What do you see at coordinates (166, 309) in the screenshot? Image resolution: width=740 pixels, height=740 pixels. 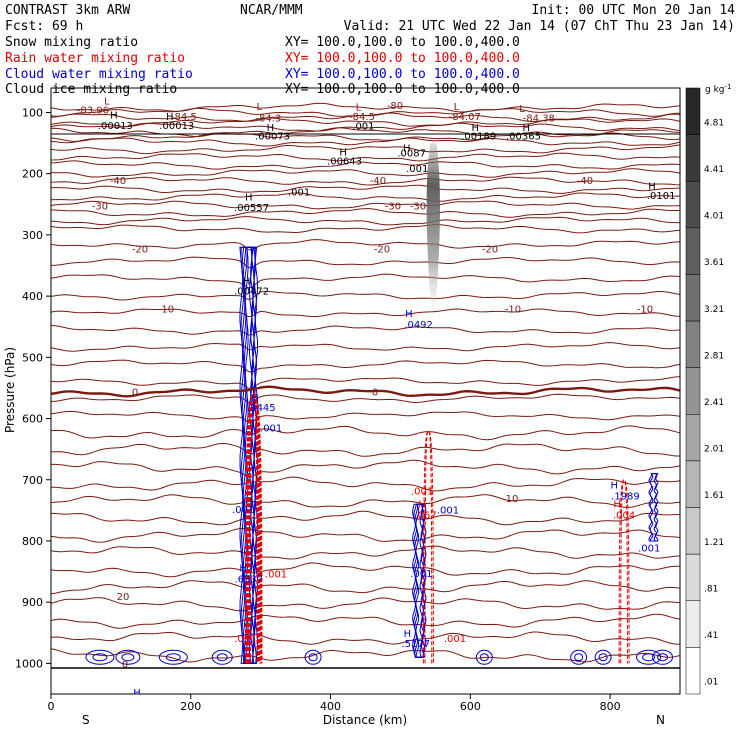 I see `temperature-contour-label: -10` at bounding box center [166, 309].